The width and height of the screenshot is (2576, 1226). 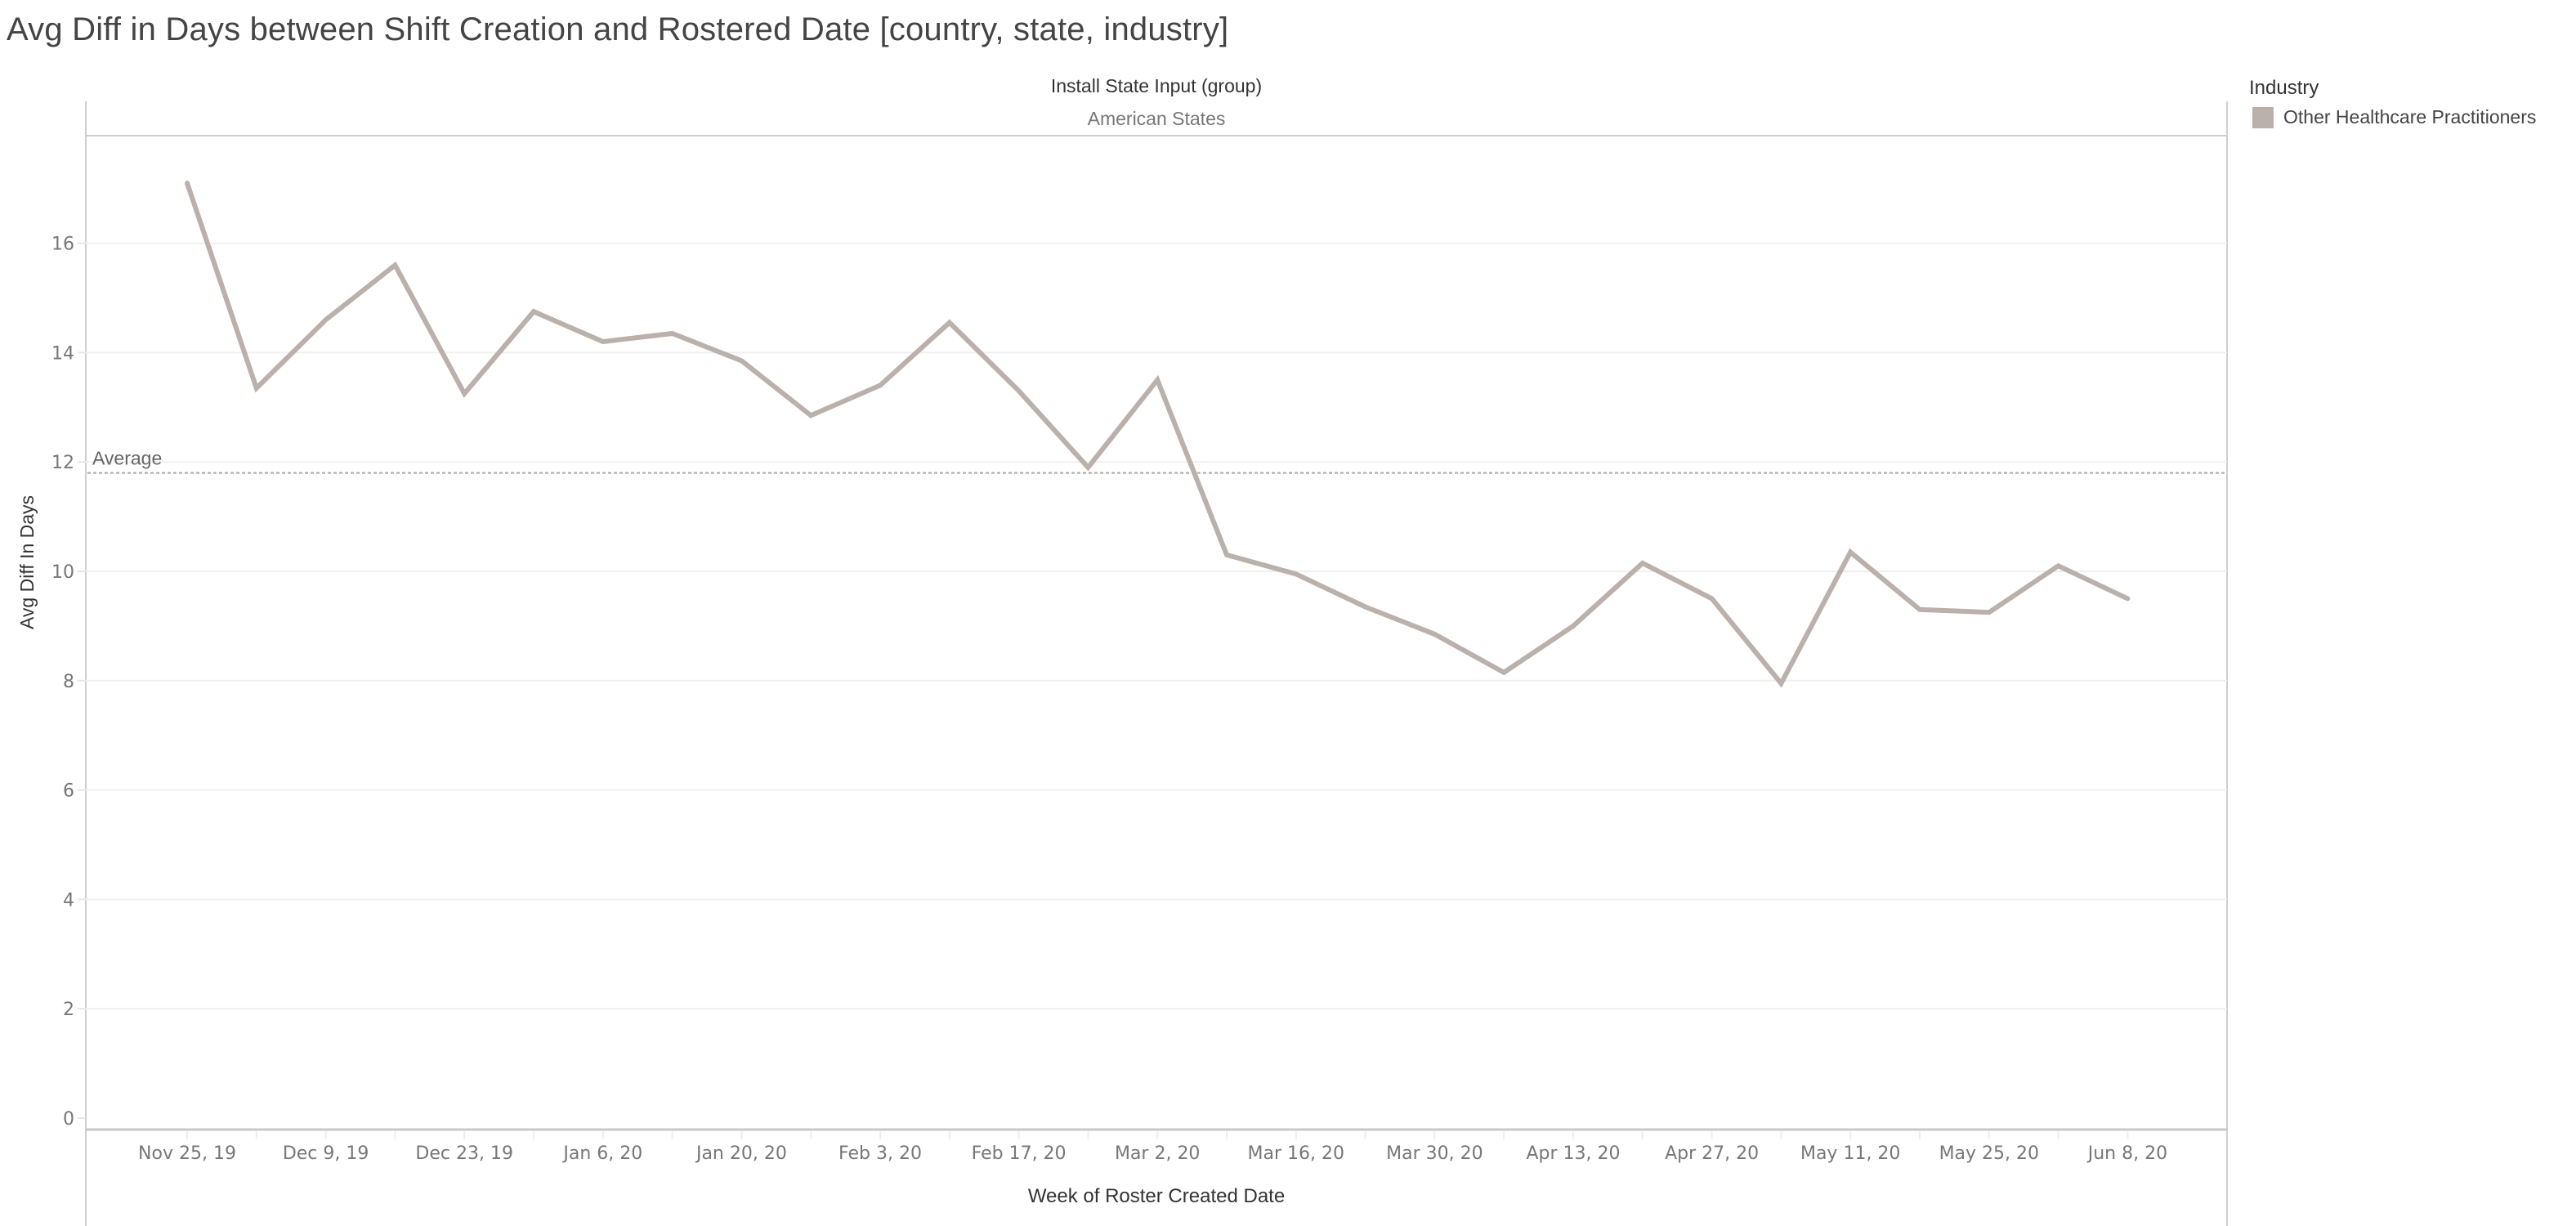 I want to click on y-tick-label: 0, so click(x=68, y=1120).